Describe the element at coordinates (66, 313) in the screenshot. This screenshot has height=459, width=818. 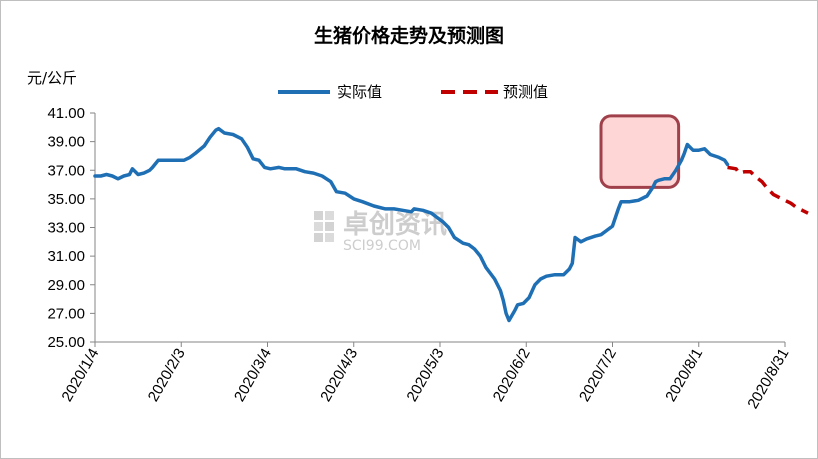
I see `y-tick-label: 27.00` at that location.